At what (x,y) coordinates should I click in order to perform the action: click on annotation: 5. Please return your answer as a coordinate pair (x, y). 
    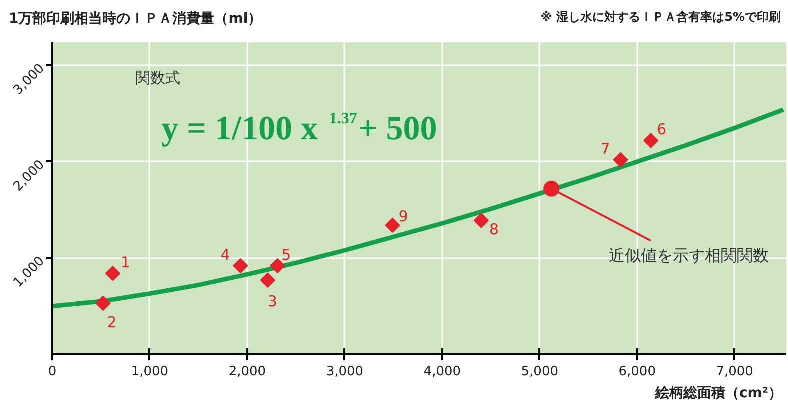
    Looking at the image, I should click on (287, 255).